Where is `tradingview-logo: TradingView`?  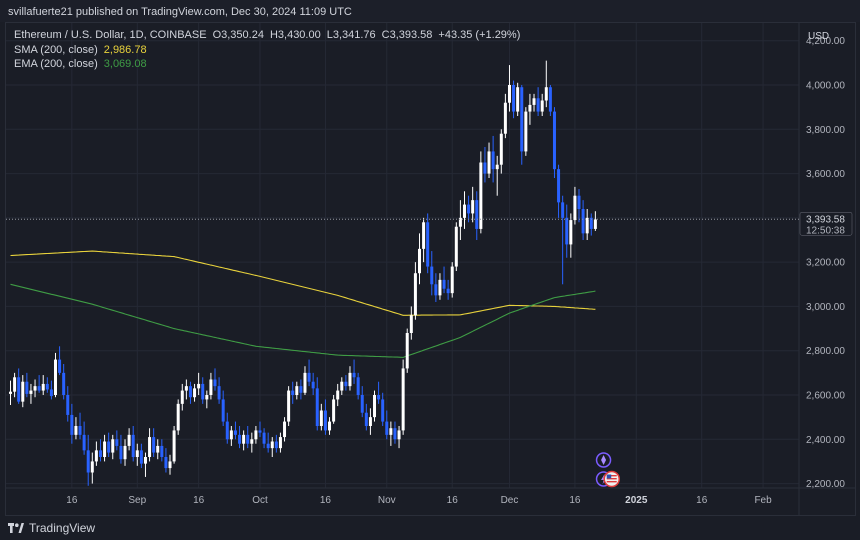 tradingview-logo: TradingView is located at coordinates (51, 528).